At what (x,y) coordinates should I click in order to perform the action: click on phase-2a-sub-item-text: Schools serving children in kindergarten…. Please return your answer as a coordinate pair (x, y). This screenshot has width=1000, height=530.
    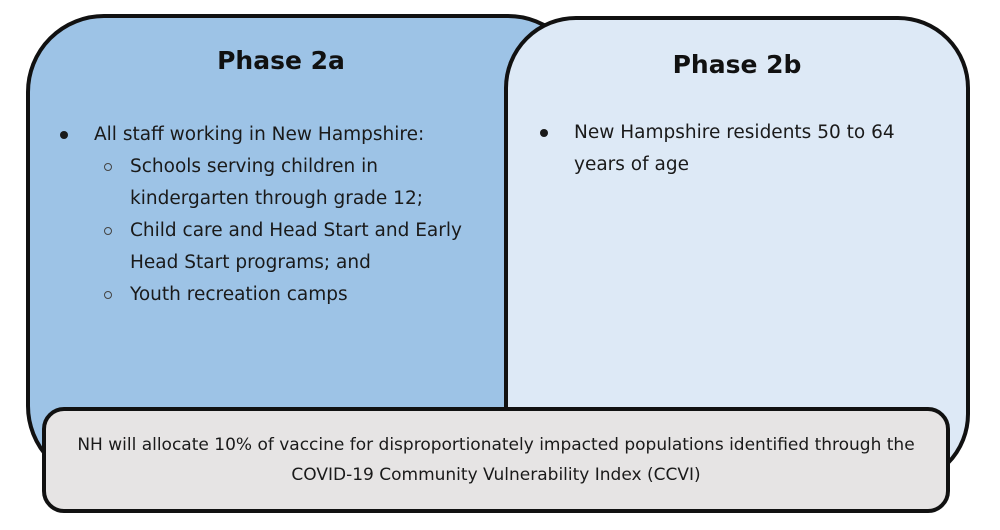
    Looking at the image, I should click on (276, 182).